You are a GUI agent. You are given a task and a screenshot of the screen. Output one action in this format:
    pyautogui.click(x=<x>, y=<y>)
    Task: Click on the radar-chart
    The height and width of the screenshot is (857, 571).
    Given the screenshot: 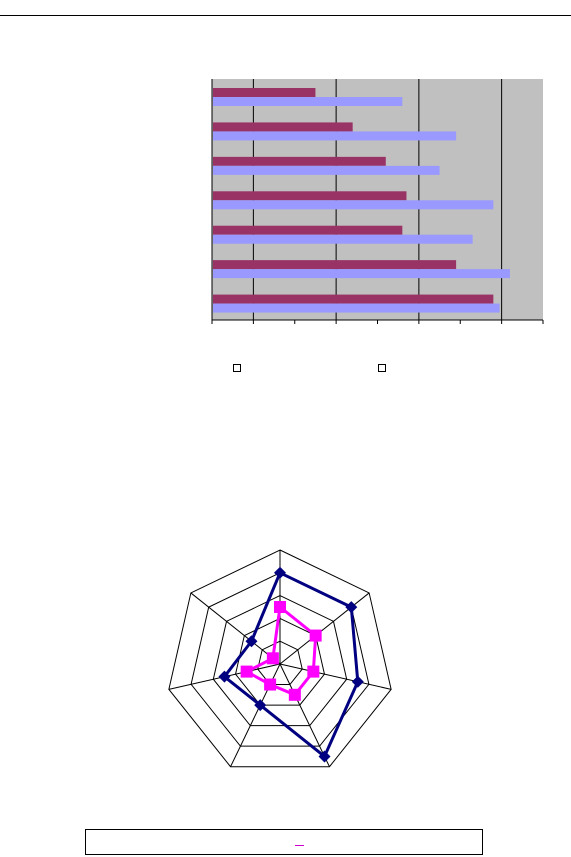 What is the action you would take?
    pyautogui.click(x=280, y=658)
    